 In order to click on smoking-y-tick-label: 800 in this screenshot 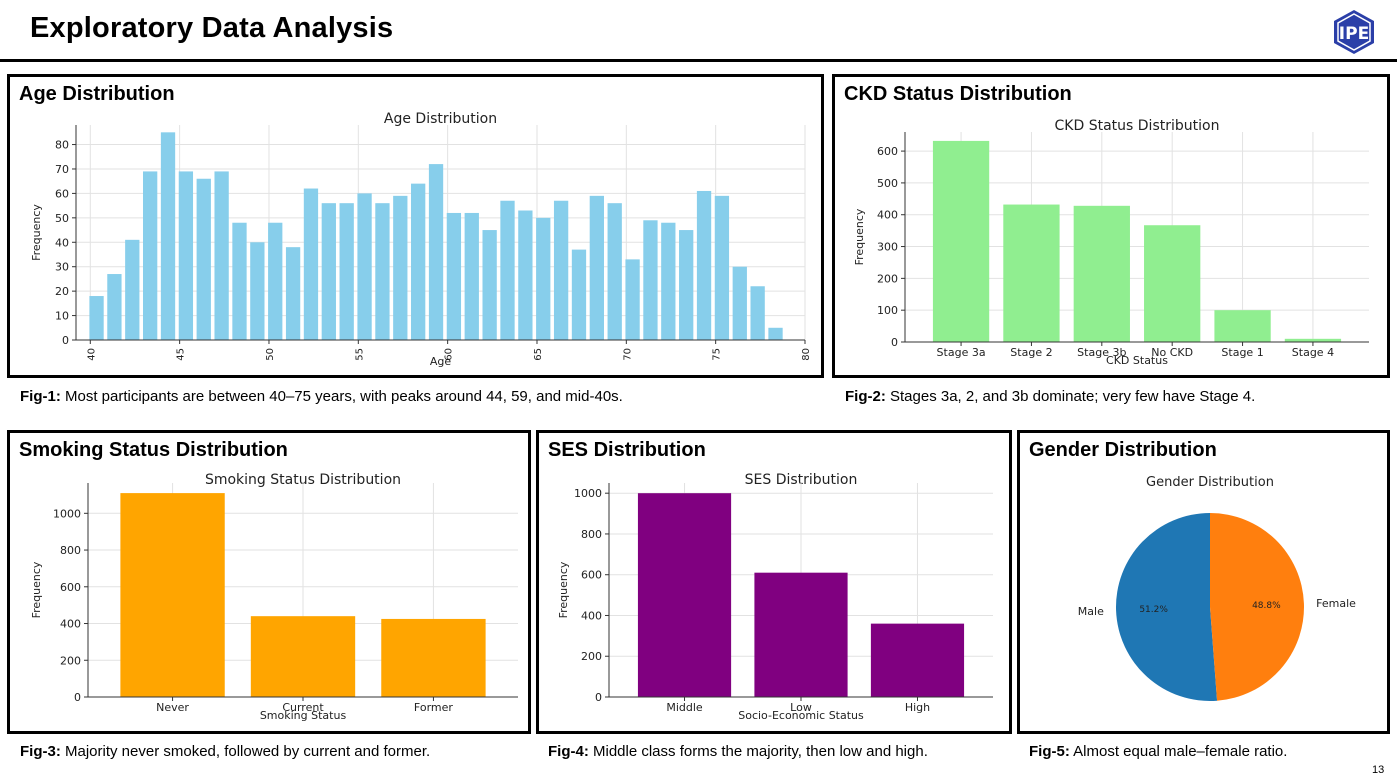, I will do `click(70, 550)`.